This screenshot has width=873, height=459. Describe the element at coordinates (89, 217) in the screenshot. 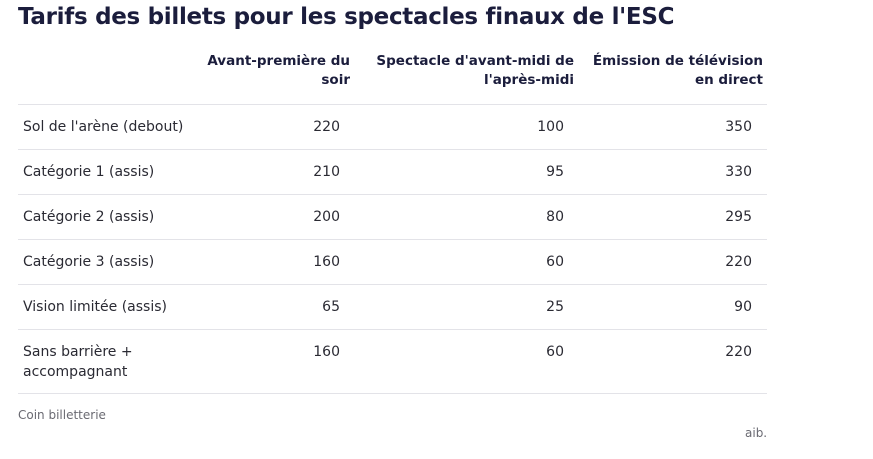

I see `row-label: Catégorie 2 (assis)` at that location.